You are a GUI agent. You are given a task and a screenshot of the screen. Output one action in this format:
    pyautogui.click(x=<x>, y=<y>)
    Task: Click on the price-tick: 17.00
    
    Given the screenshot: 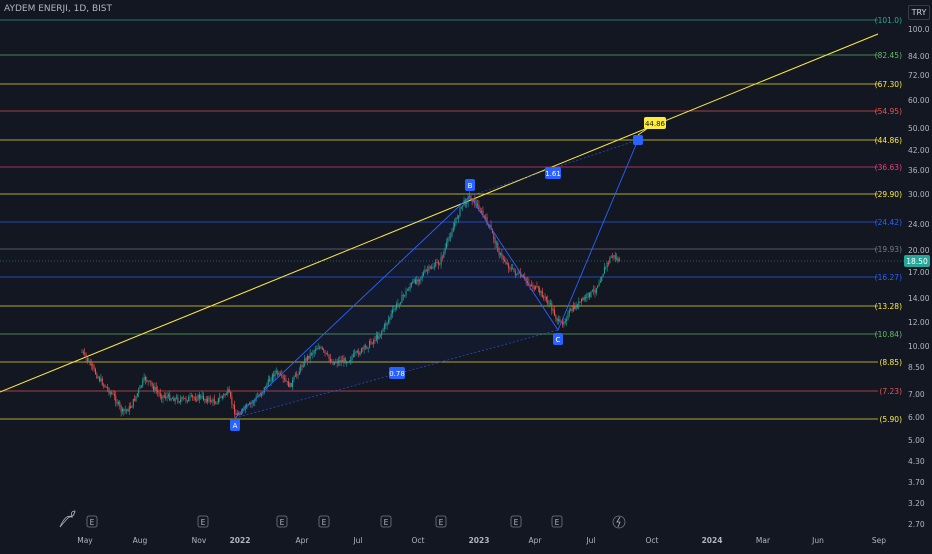 What is the action you would take?
    pyautogui.click(x=919, y=272)
    